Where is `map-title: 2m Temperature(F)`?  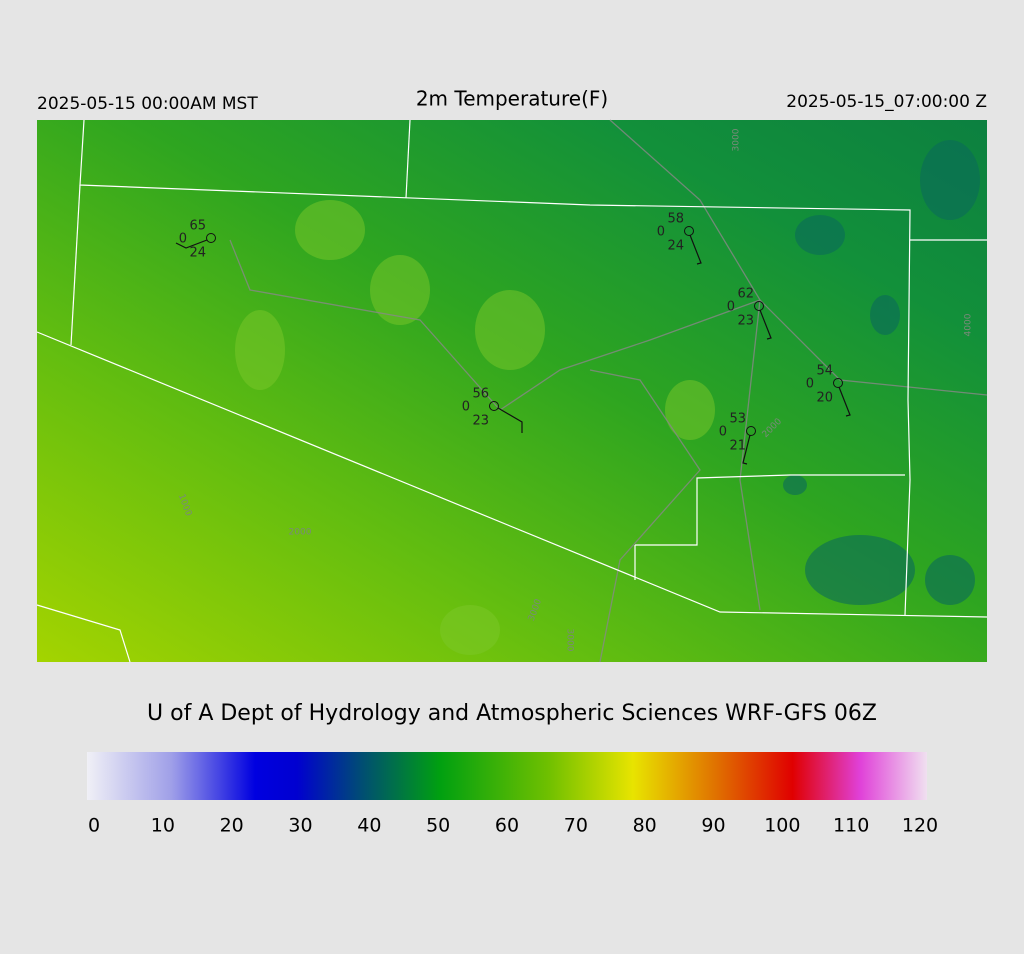 map-title: 2m Temperature(F) is located at coordinates (512, 99).